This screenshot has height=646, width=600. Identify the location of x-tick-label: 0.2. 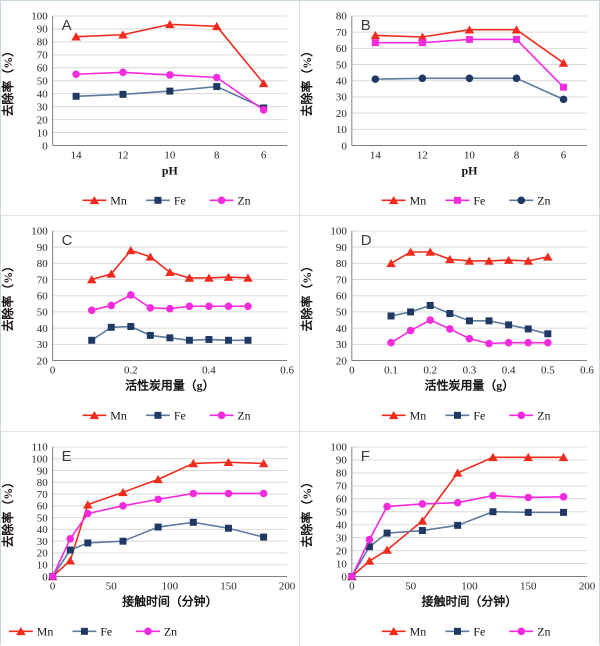
(131, 371).